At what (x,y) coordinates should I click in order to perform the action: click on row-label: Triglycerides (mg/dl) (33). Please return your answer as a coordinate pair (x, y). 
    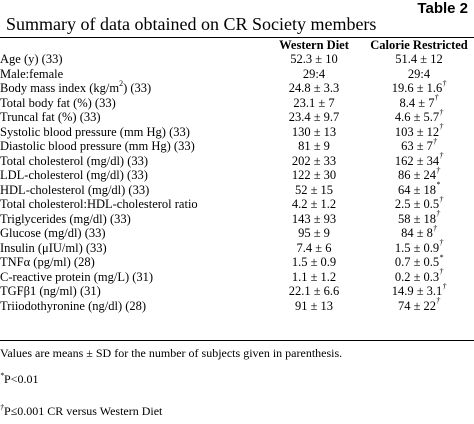
    Looking at the image, I should click on (65, 219).